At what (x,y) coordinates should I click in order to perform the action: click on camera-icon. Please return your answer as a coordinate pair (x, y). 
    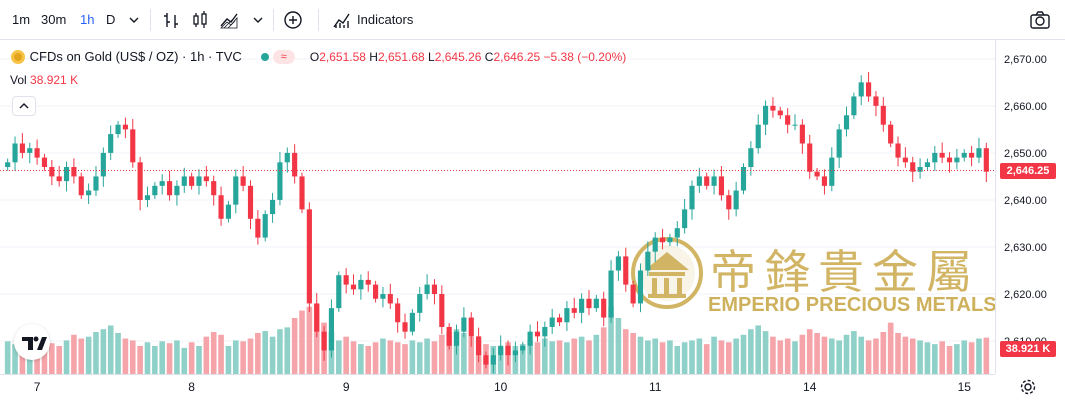
    Looking at the image, I should click on (1040, 20).